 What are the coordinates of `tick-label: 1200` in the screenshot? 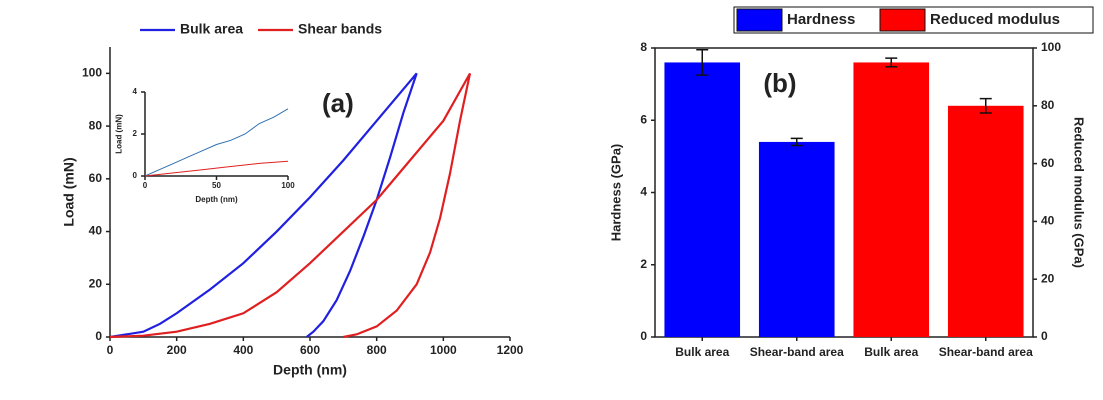 It's located at (510, 350).